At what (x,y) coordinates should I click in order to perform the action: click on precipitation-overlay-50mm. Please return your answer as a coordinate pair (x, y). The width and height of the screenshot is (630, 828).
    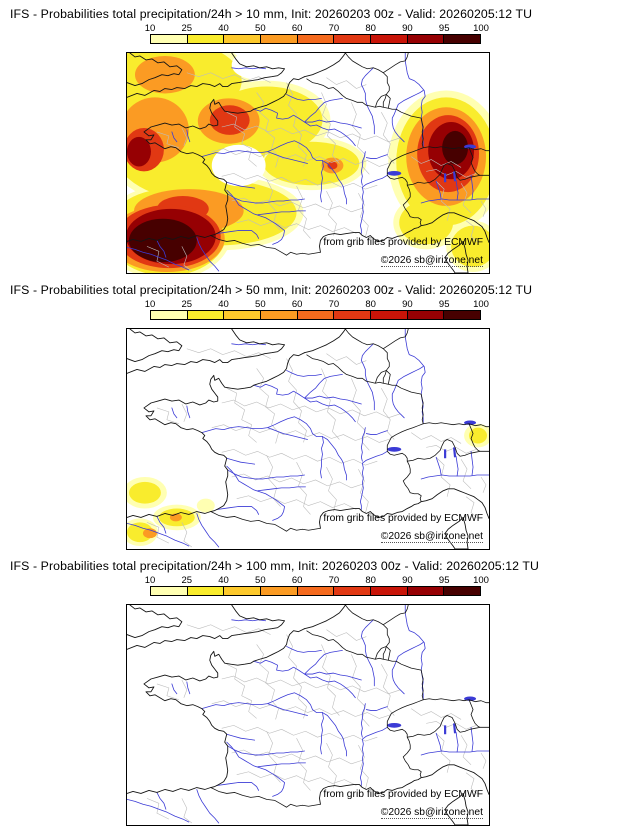
    Looking at the image, I should click on (308, 485).